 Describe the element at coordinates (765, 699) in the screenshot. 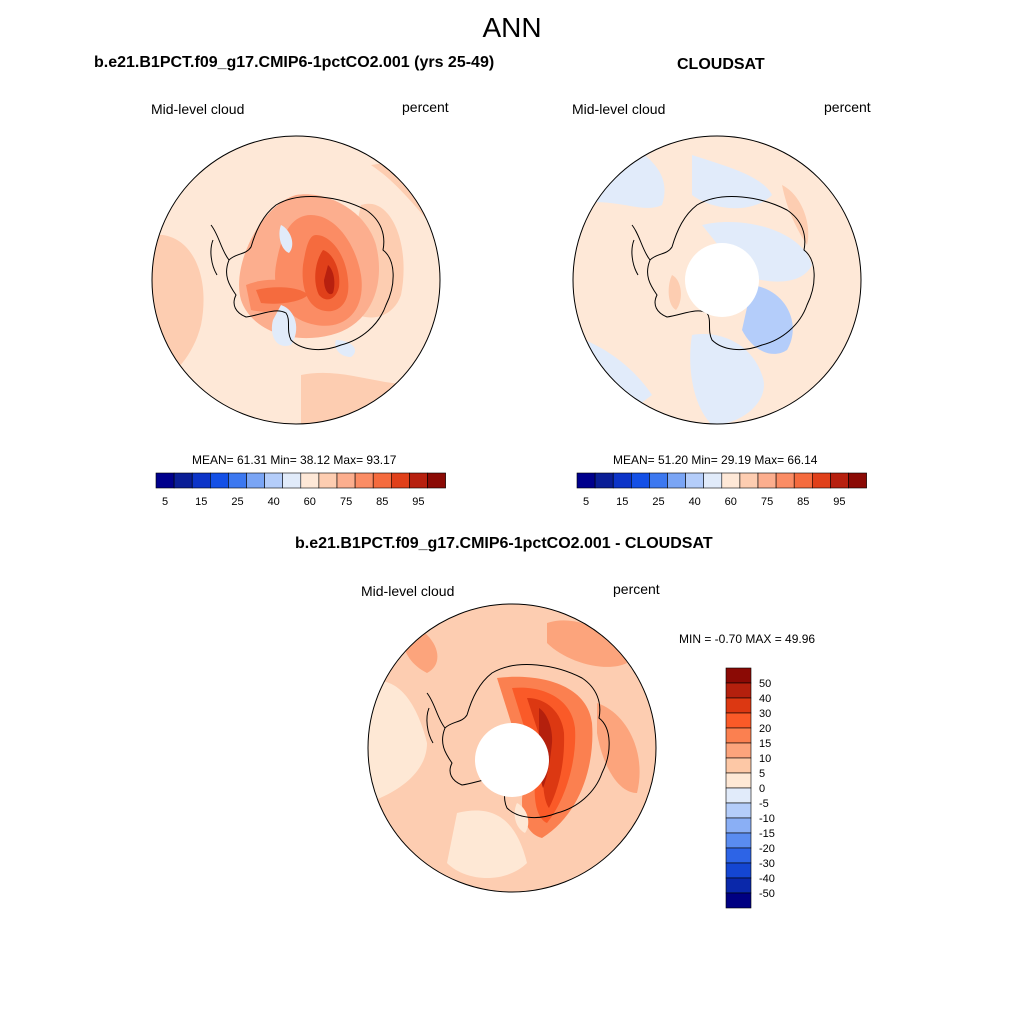

I see `panel3-colorbar-tick-label: 40` at that location.